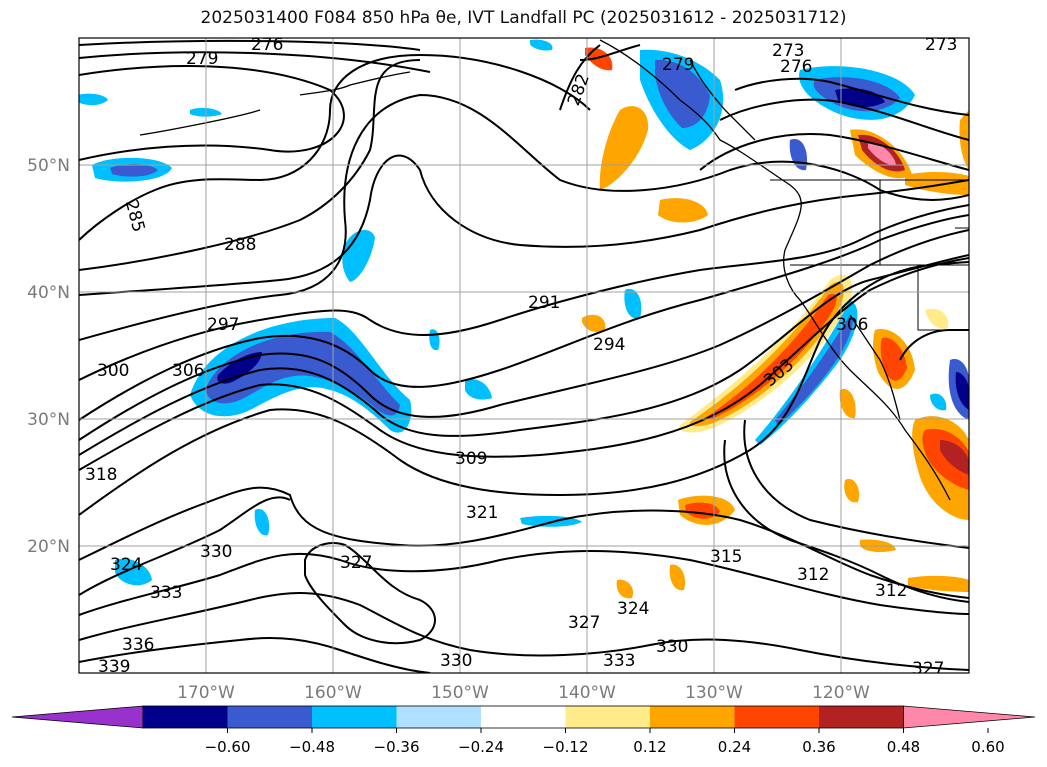  I want to click on contour-label: 300, so click(113, 371).